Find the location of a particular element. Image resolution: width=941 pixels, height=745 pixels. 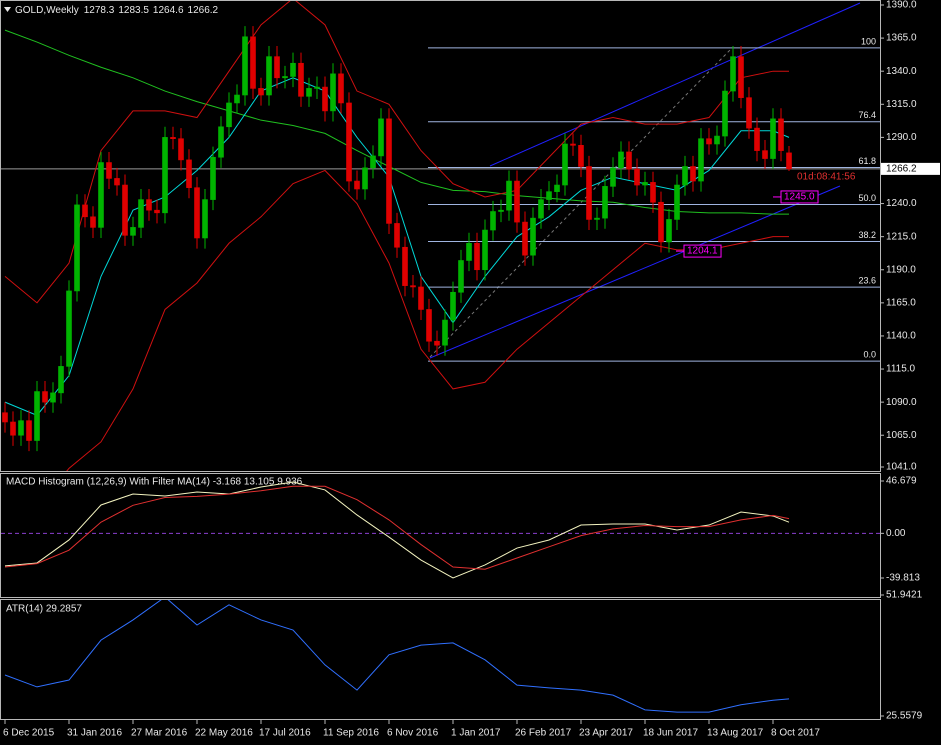

indicator-line is located at coordinates (397, 527).